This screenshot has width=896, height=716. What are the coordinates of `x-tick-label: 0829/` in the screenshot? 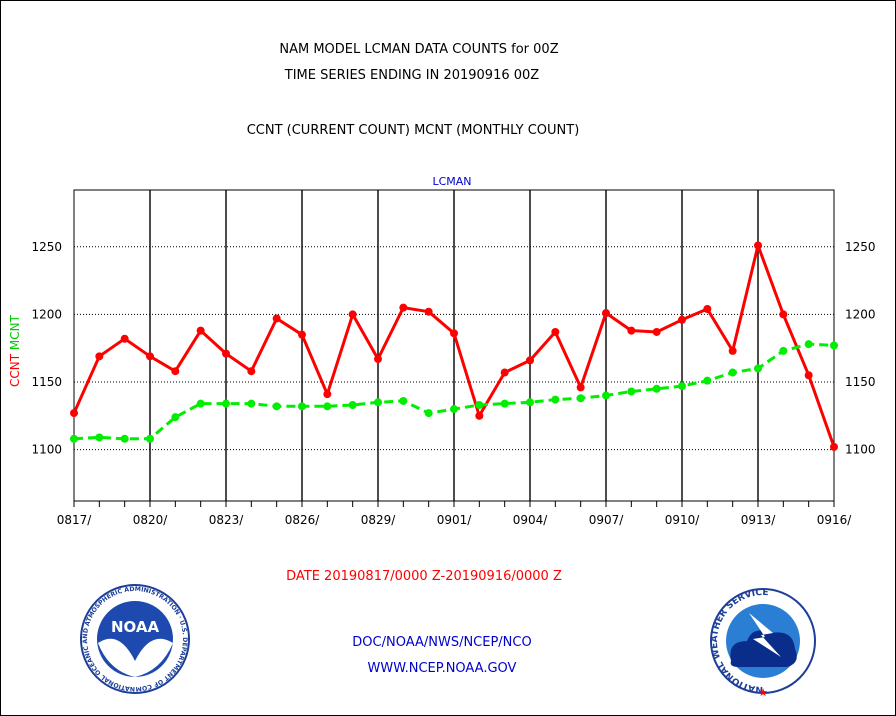 It's located at (379, 520).